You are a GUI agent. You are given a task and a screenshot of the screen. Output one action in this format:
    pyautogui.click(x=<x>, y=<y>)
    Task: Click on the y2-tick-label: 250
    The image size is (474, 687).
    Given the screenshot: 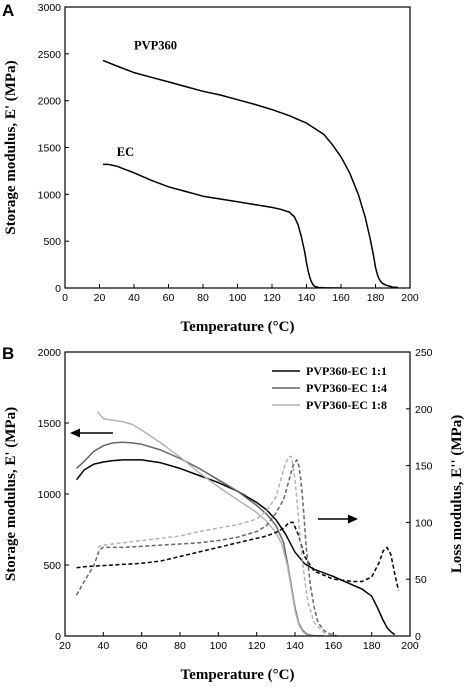 What is the action you would take?
    pyautogui.click(x=424, y=353)
    